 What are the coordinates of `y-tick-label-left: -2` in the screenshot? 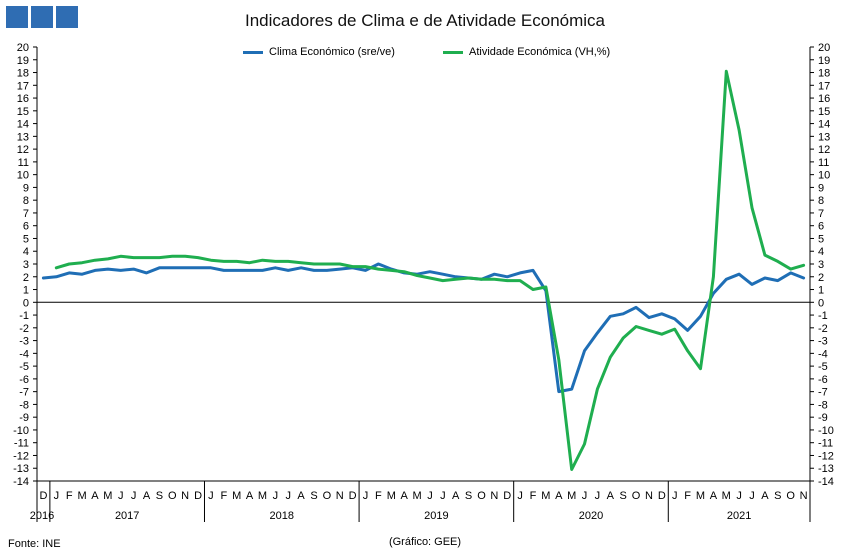 It's located at (24, 329).